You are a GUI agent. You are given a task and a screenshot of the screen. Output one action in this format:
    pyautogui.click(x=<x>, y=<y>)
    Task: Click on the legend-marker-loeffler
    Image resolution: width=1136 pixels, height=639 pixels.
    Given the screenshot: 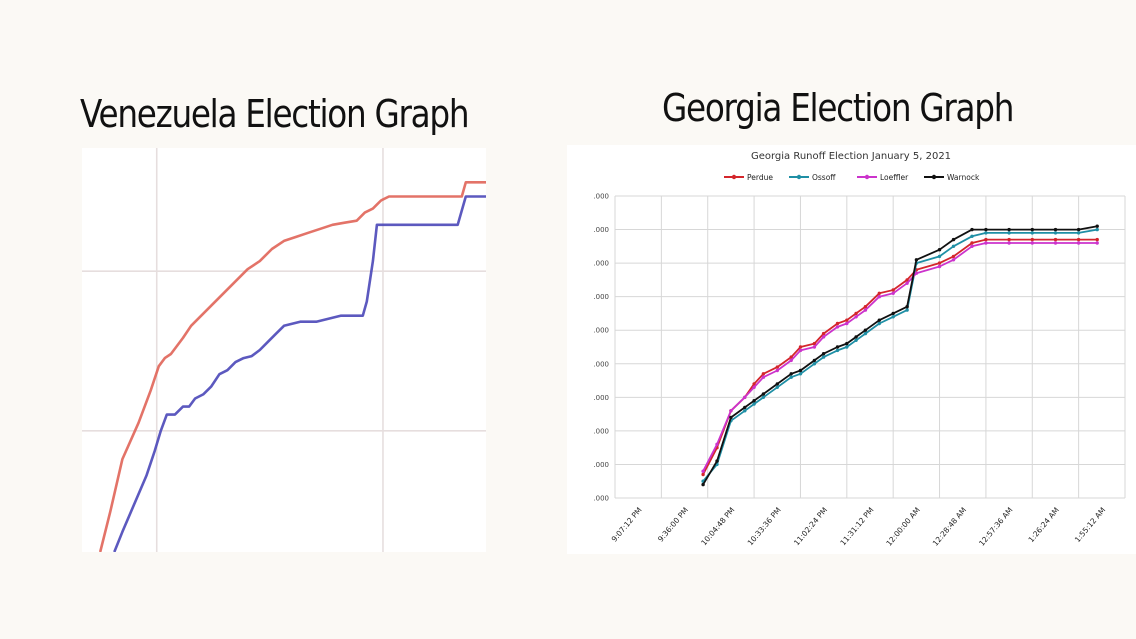 What is the action you would take?
    pyautogui.click(x=867, y=177)
    